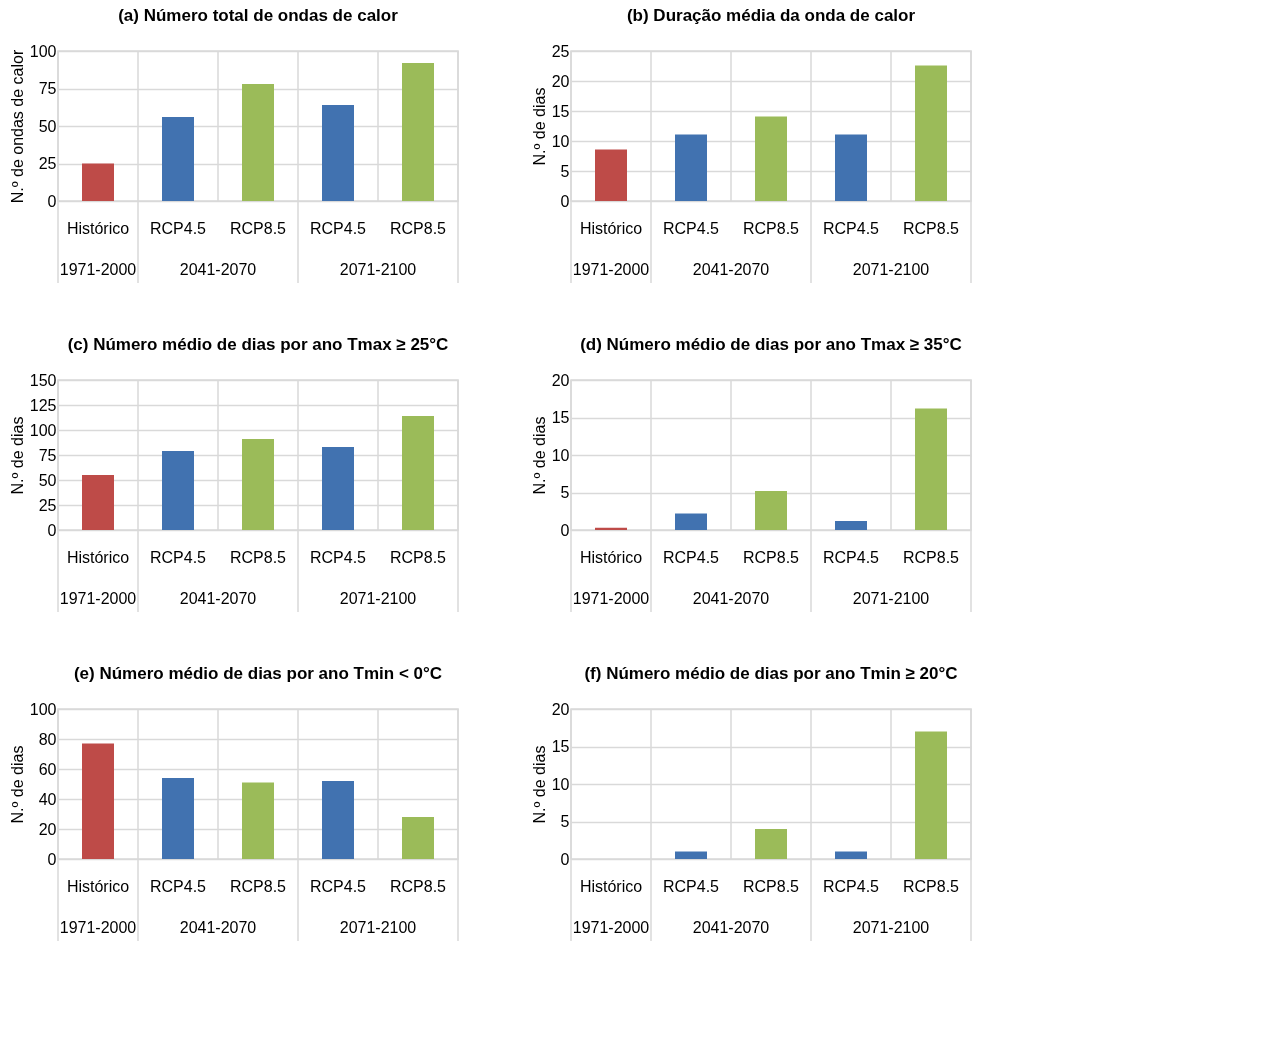 The height and width of the screenshot is (1062, 1263). Describe the element at coordinates (47, 126) in the screenshot. I see `y-tick-label: 50` at that location.